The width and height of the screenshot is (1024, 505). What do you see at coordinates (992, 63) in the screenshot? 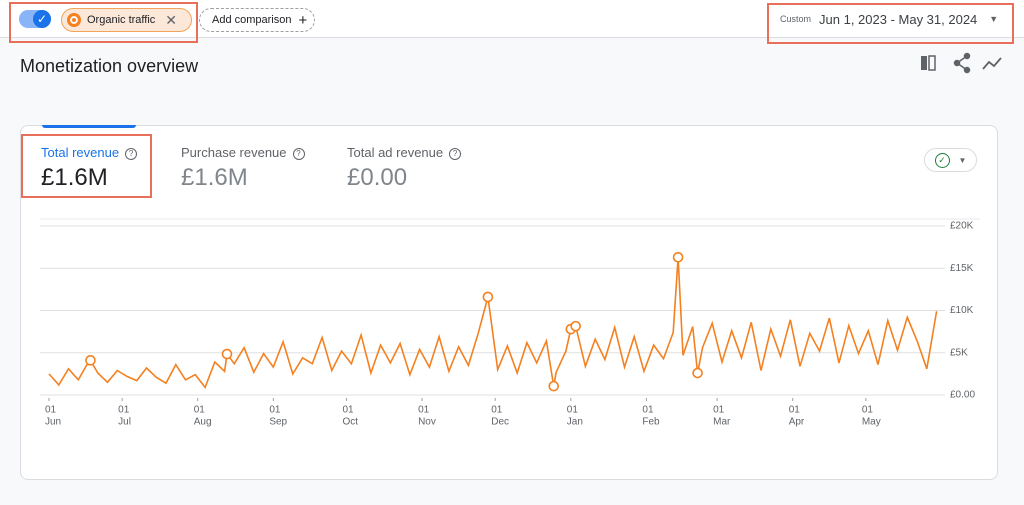
I see `insights-icon` at bounding box center [992, 63].